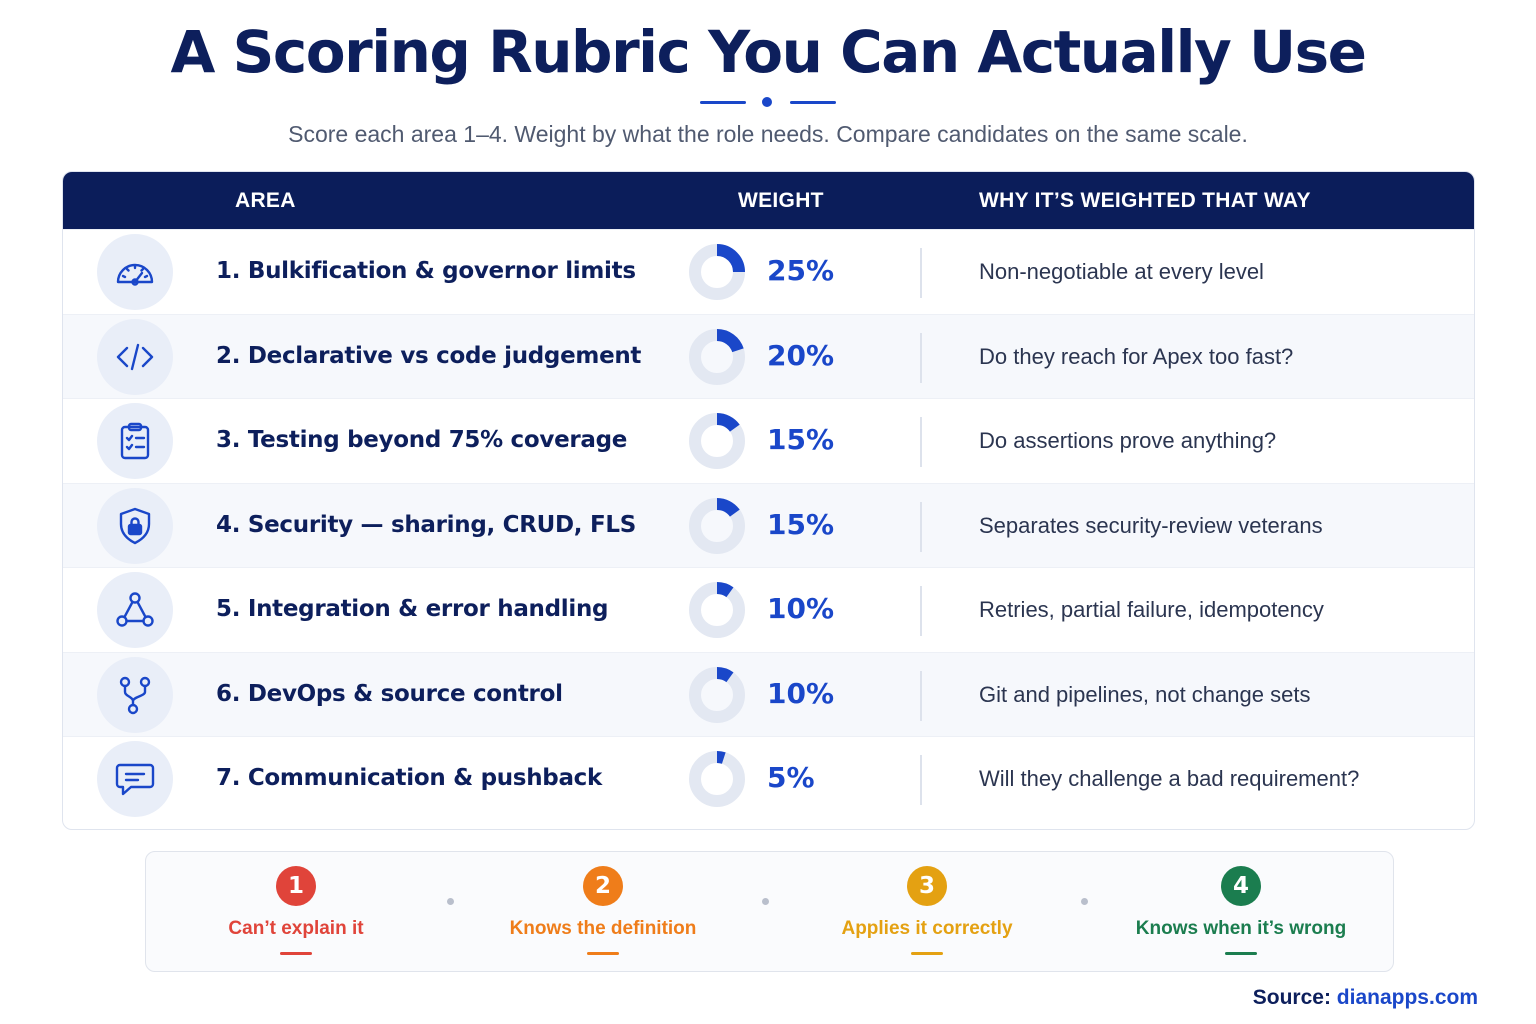 The image size is (1536, 1024). I want to click on area-label: 1. Bulkification & governor limits, so click(426, 271).